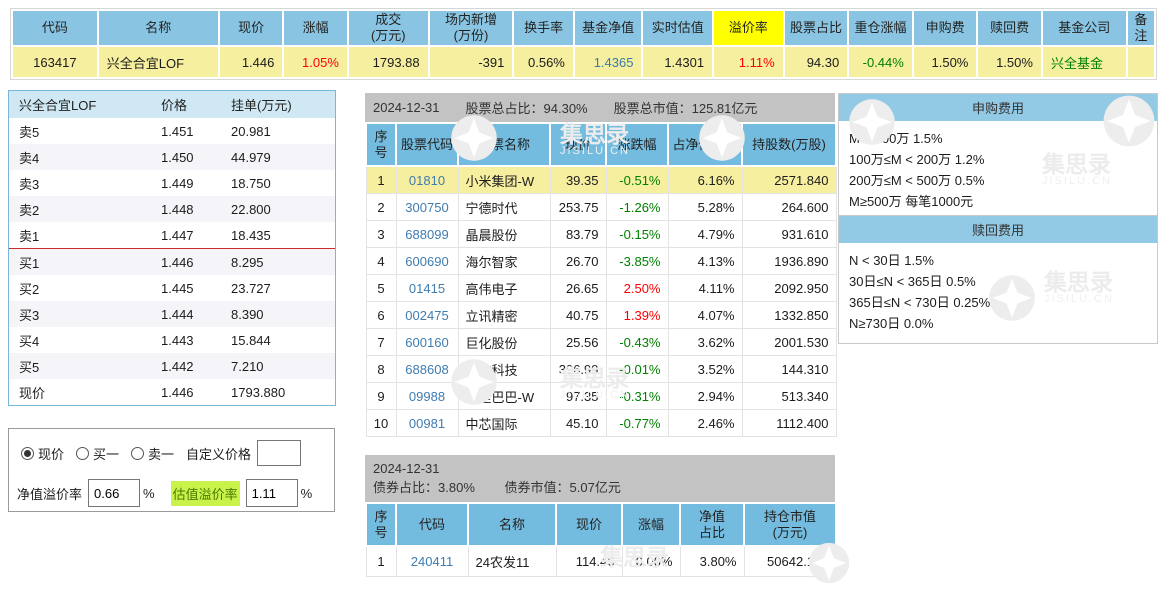 The height and width of the screenshot is (589, 1161). Describe the element at coordinates (427, 369) in the screenshot. I see `stock-code-link: 688608` at that location.